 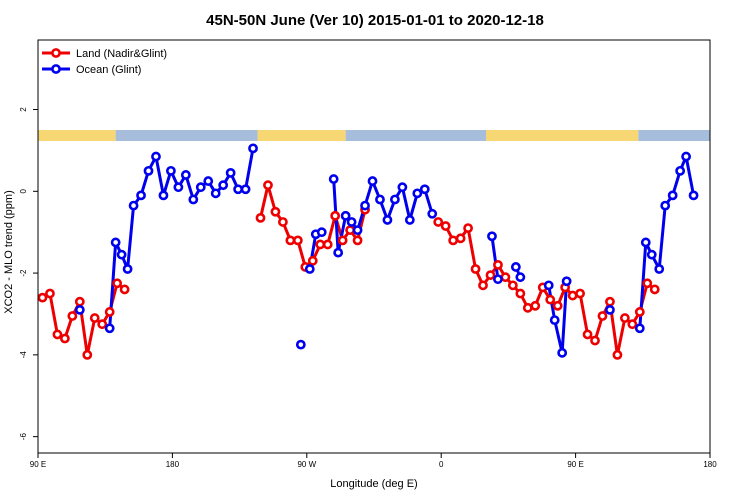 What do you see at coordinates (23, 109) in the screenshot?
I see `y-tick-label: 2` at bounding box center [23, 109].